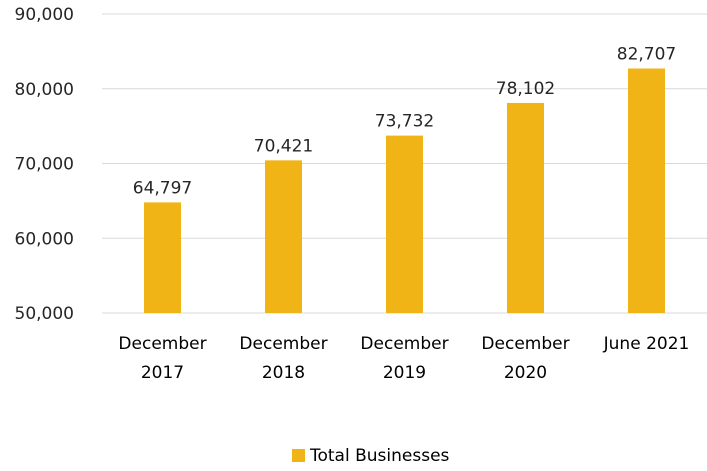 Image resolution: width=707 pixels, height=471 pixels. Describe the element at coordinates (298, 455) in the screenshot. I see `legend-swatch-total-businesses` at that location.